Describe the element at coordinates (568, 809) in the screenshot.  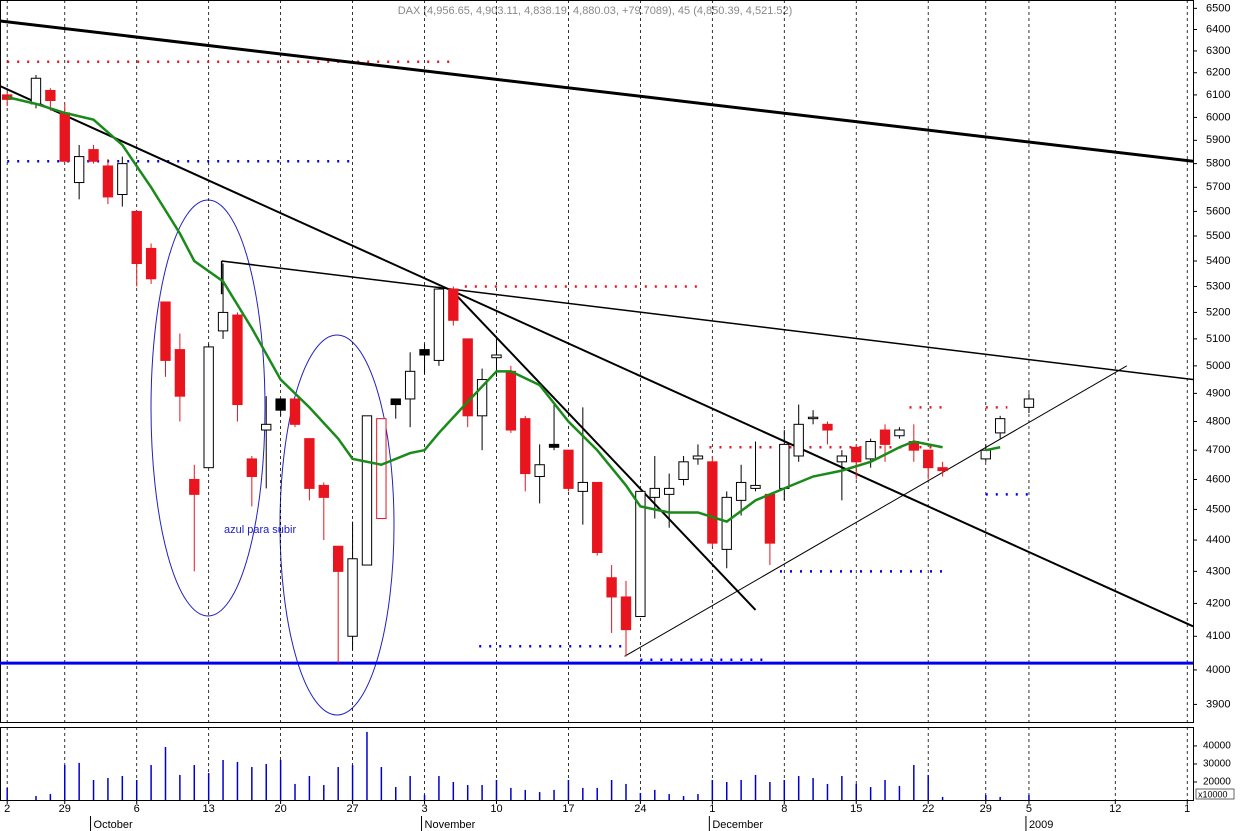
I see `x-tick-label: 17` at that location.